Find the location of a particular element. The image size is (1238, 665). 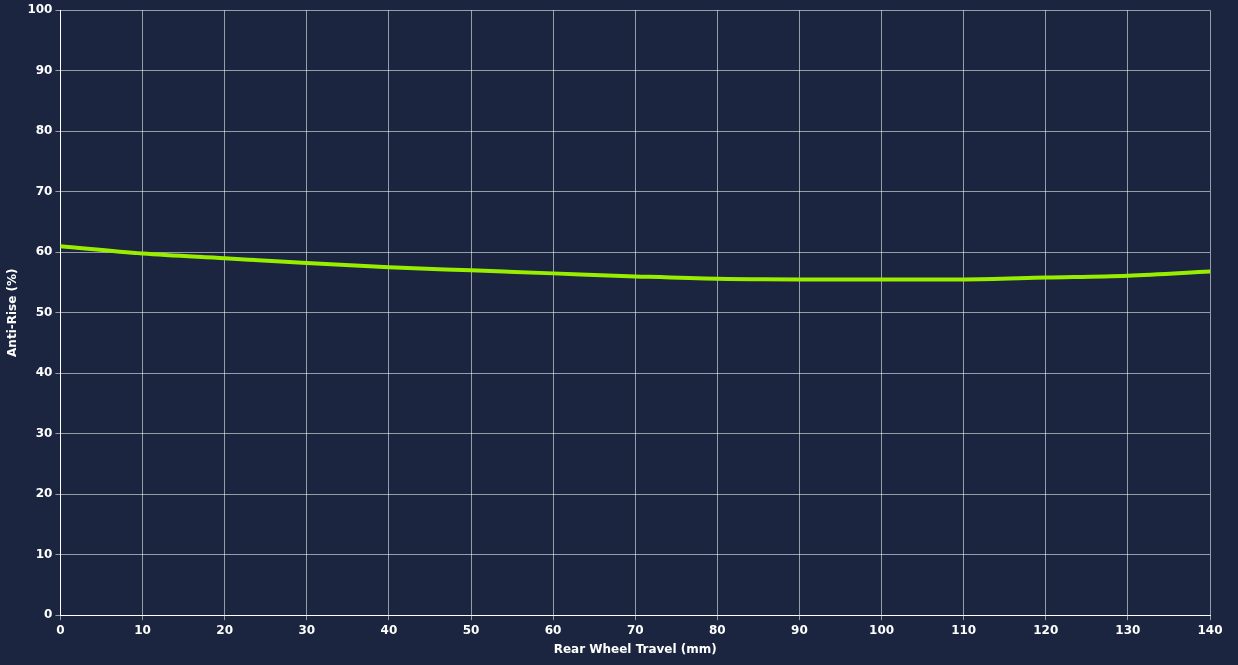

x-tick-label: 70 is located at coordinates (635, 629).